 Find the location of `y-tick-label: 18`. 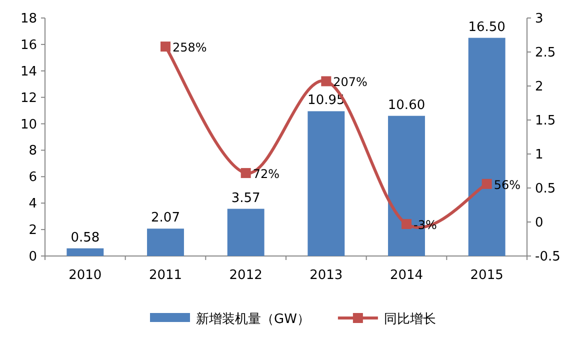

y-tick-label: 18 is located at coordinates (28, 19).